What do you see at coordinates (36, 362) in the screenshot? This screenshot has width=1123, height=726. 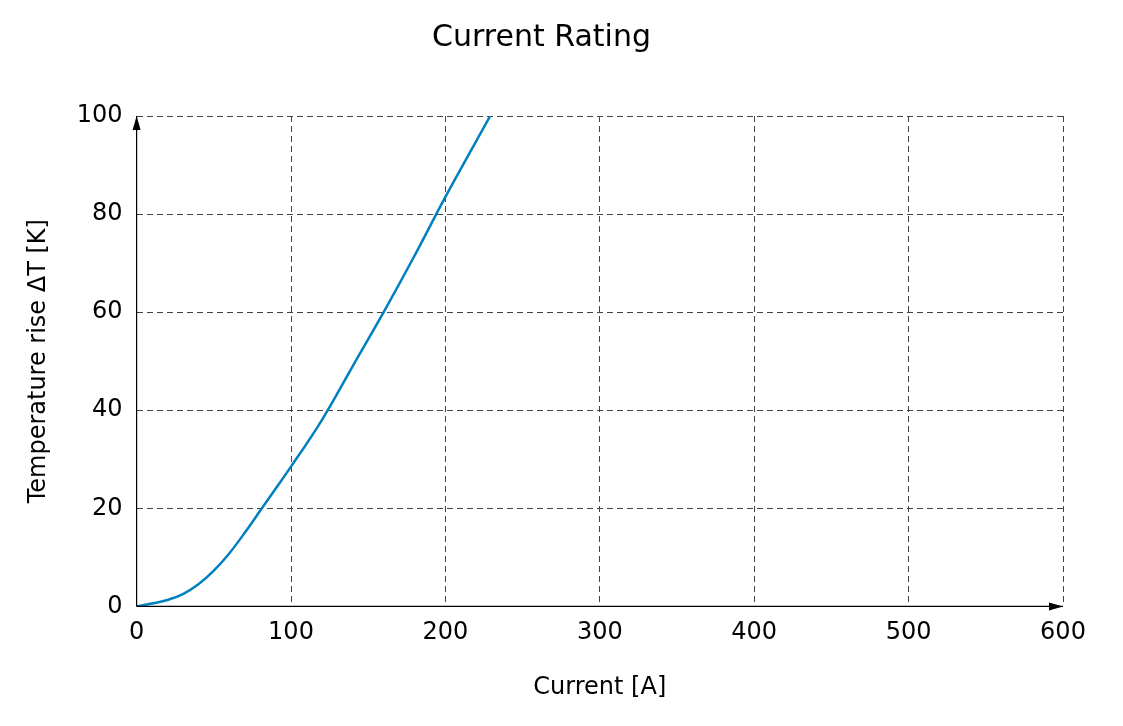 I see `y-axis-title: Temperature rise ΔT [K]` at bounding box center [36, 362].